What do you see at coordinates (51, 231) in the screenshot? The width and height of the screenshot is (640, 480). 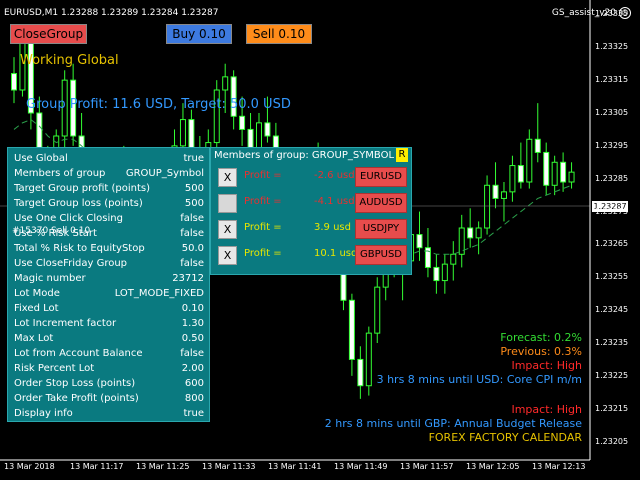 I see `order-label: #15370 Sell 0.10` at bounding box center [51, 231].